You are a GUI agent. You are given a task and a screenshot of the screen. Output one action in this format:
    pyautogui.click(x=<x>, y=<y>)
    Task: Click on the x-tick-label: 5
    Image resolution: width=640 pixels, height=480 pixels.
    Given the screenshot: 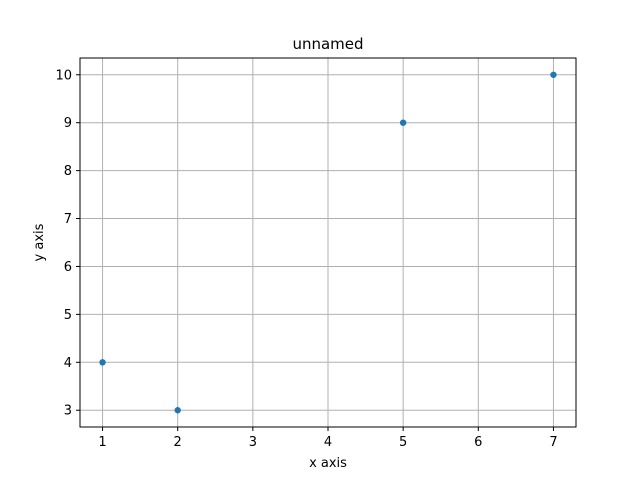 What is the action you would take?
    pyautogui.click(x=403, y=442)
    